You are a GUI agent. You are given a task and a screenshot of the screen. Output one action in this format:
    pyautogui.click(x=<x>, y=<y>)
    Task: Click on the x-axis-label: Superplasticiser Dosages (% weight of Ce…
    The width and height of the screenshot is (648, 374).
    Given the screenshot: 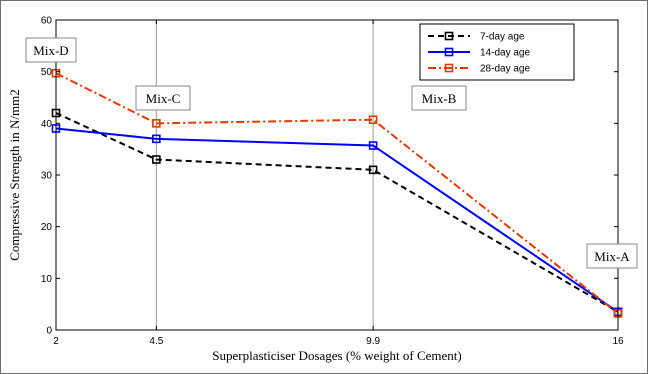 What is the action you would take?
    pyautogui.click(x=336, y=355)
    